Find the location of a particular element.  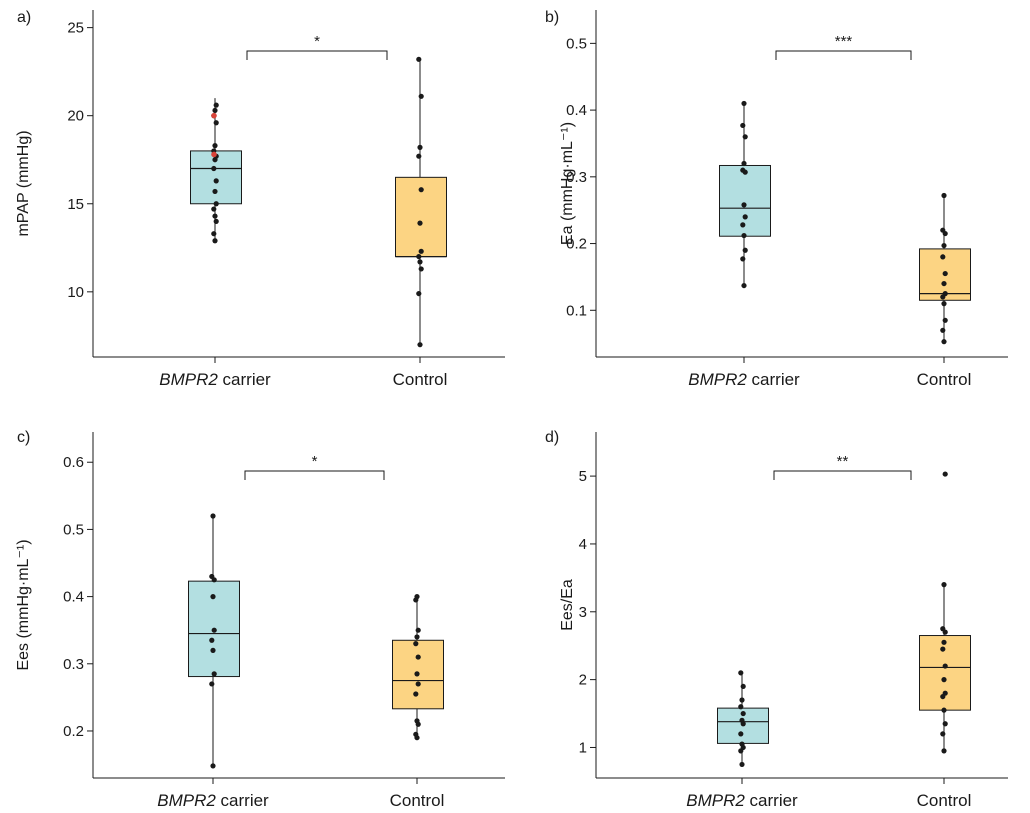

y-axis-title: Ea (mmHg·mL⁻¹) is located at coordinates (567, 183).